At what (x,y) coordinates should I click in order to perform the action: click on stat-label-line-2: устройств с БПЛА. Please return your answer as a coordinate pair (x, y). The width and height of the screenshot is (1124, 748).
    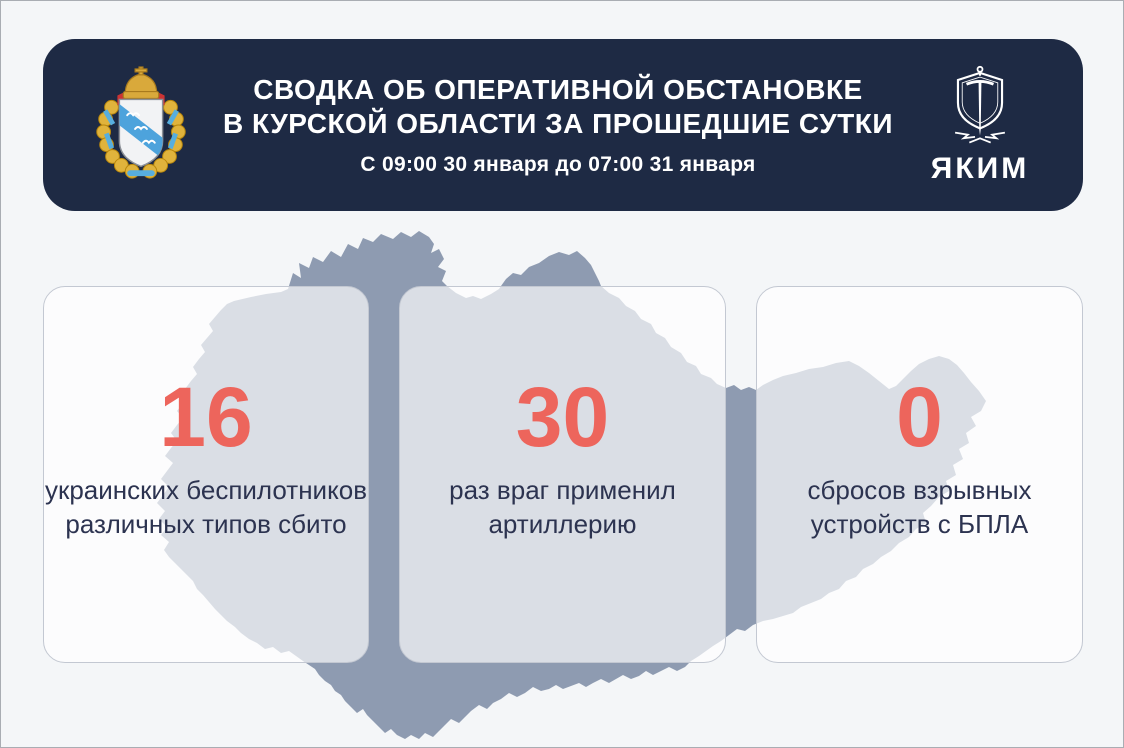
    Looking at the image, I should click on (919, 524).